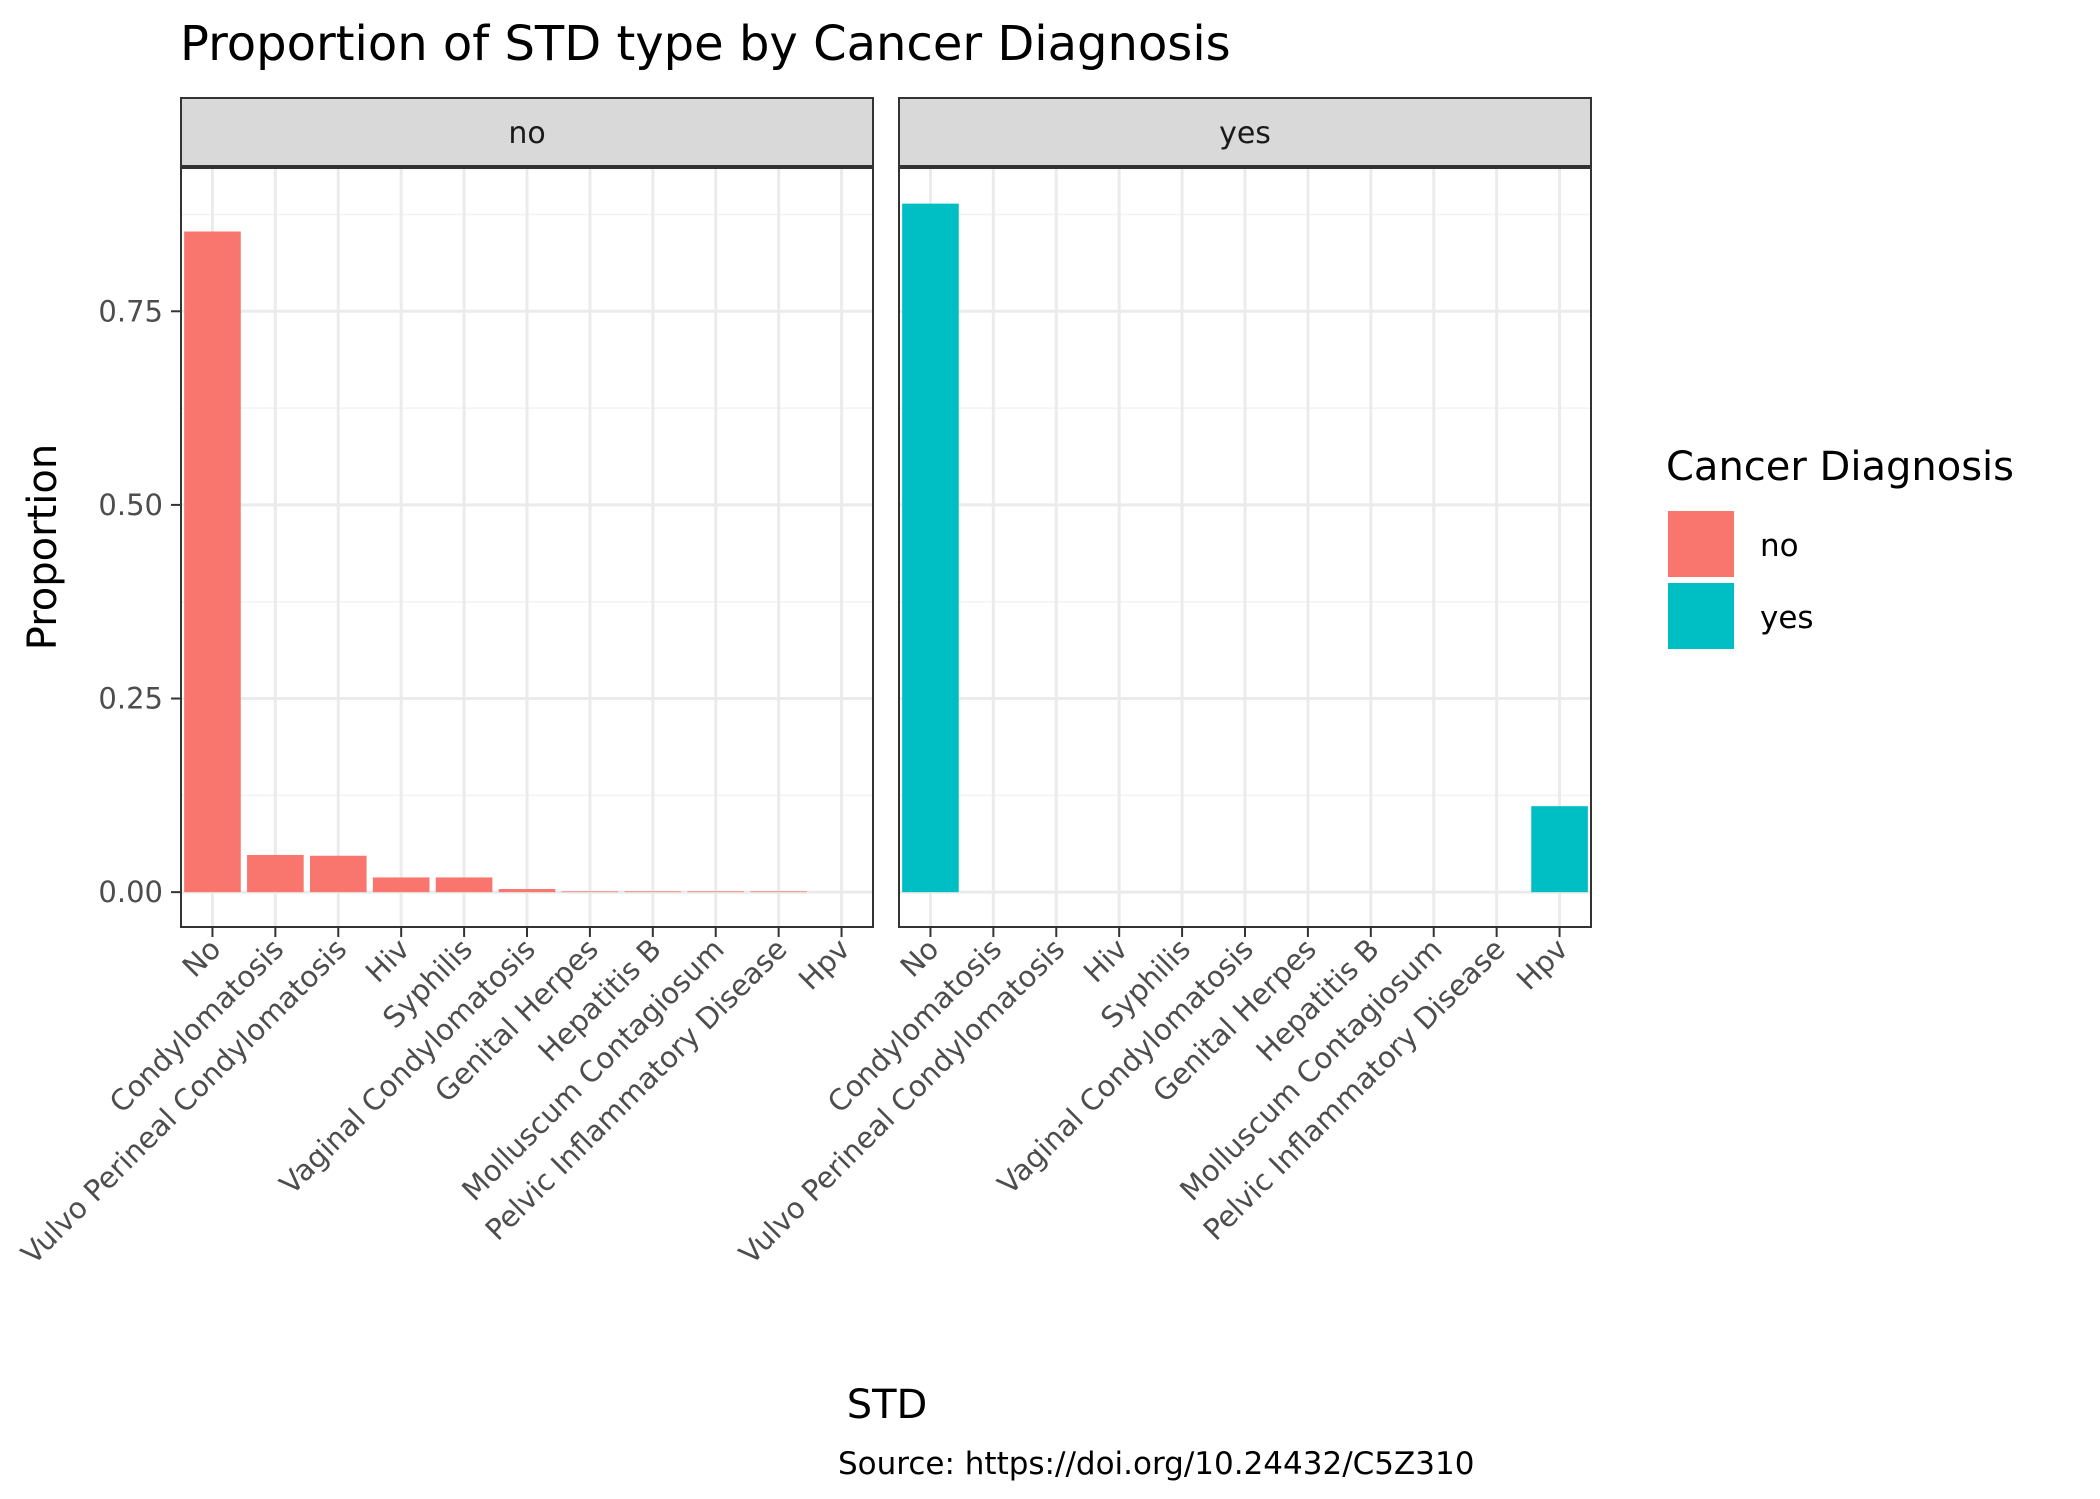  Describe the element at coordinates (212, 562) in the screenshot. I see `bar-no-no` at that location.